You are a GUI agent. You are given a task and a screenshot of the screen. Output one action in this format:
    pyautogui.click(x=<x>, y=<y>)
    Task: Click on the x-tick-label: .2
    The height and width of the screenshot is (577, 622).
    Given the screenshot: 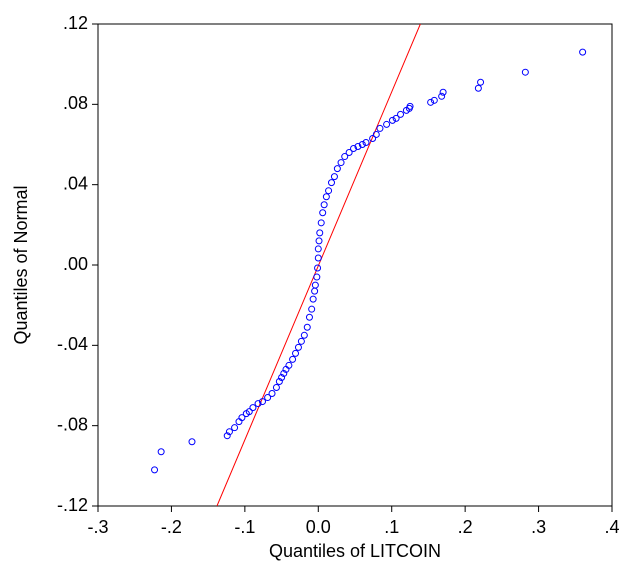 What is the action you would take?
    pyautogui.click(x=465, y=527)
    